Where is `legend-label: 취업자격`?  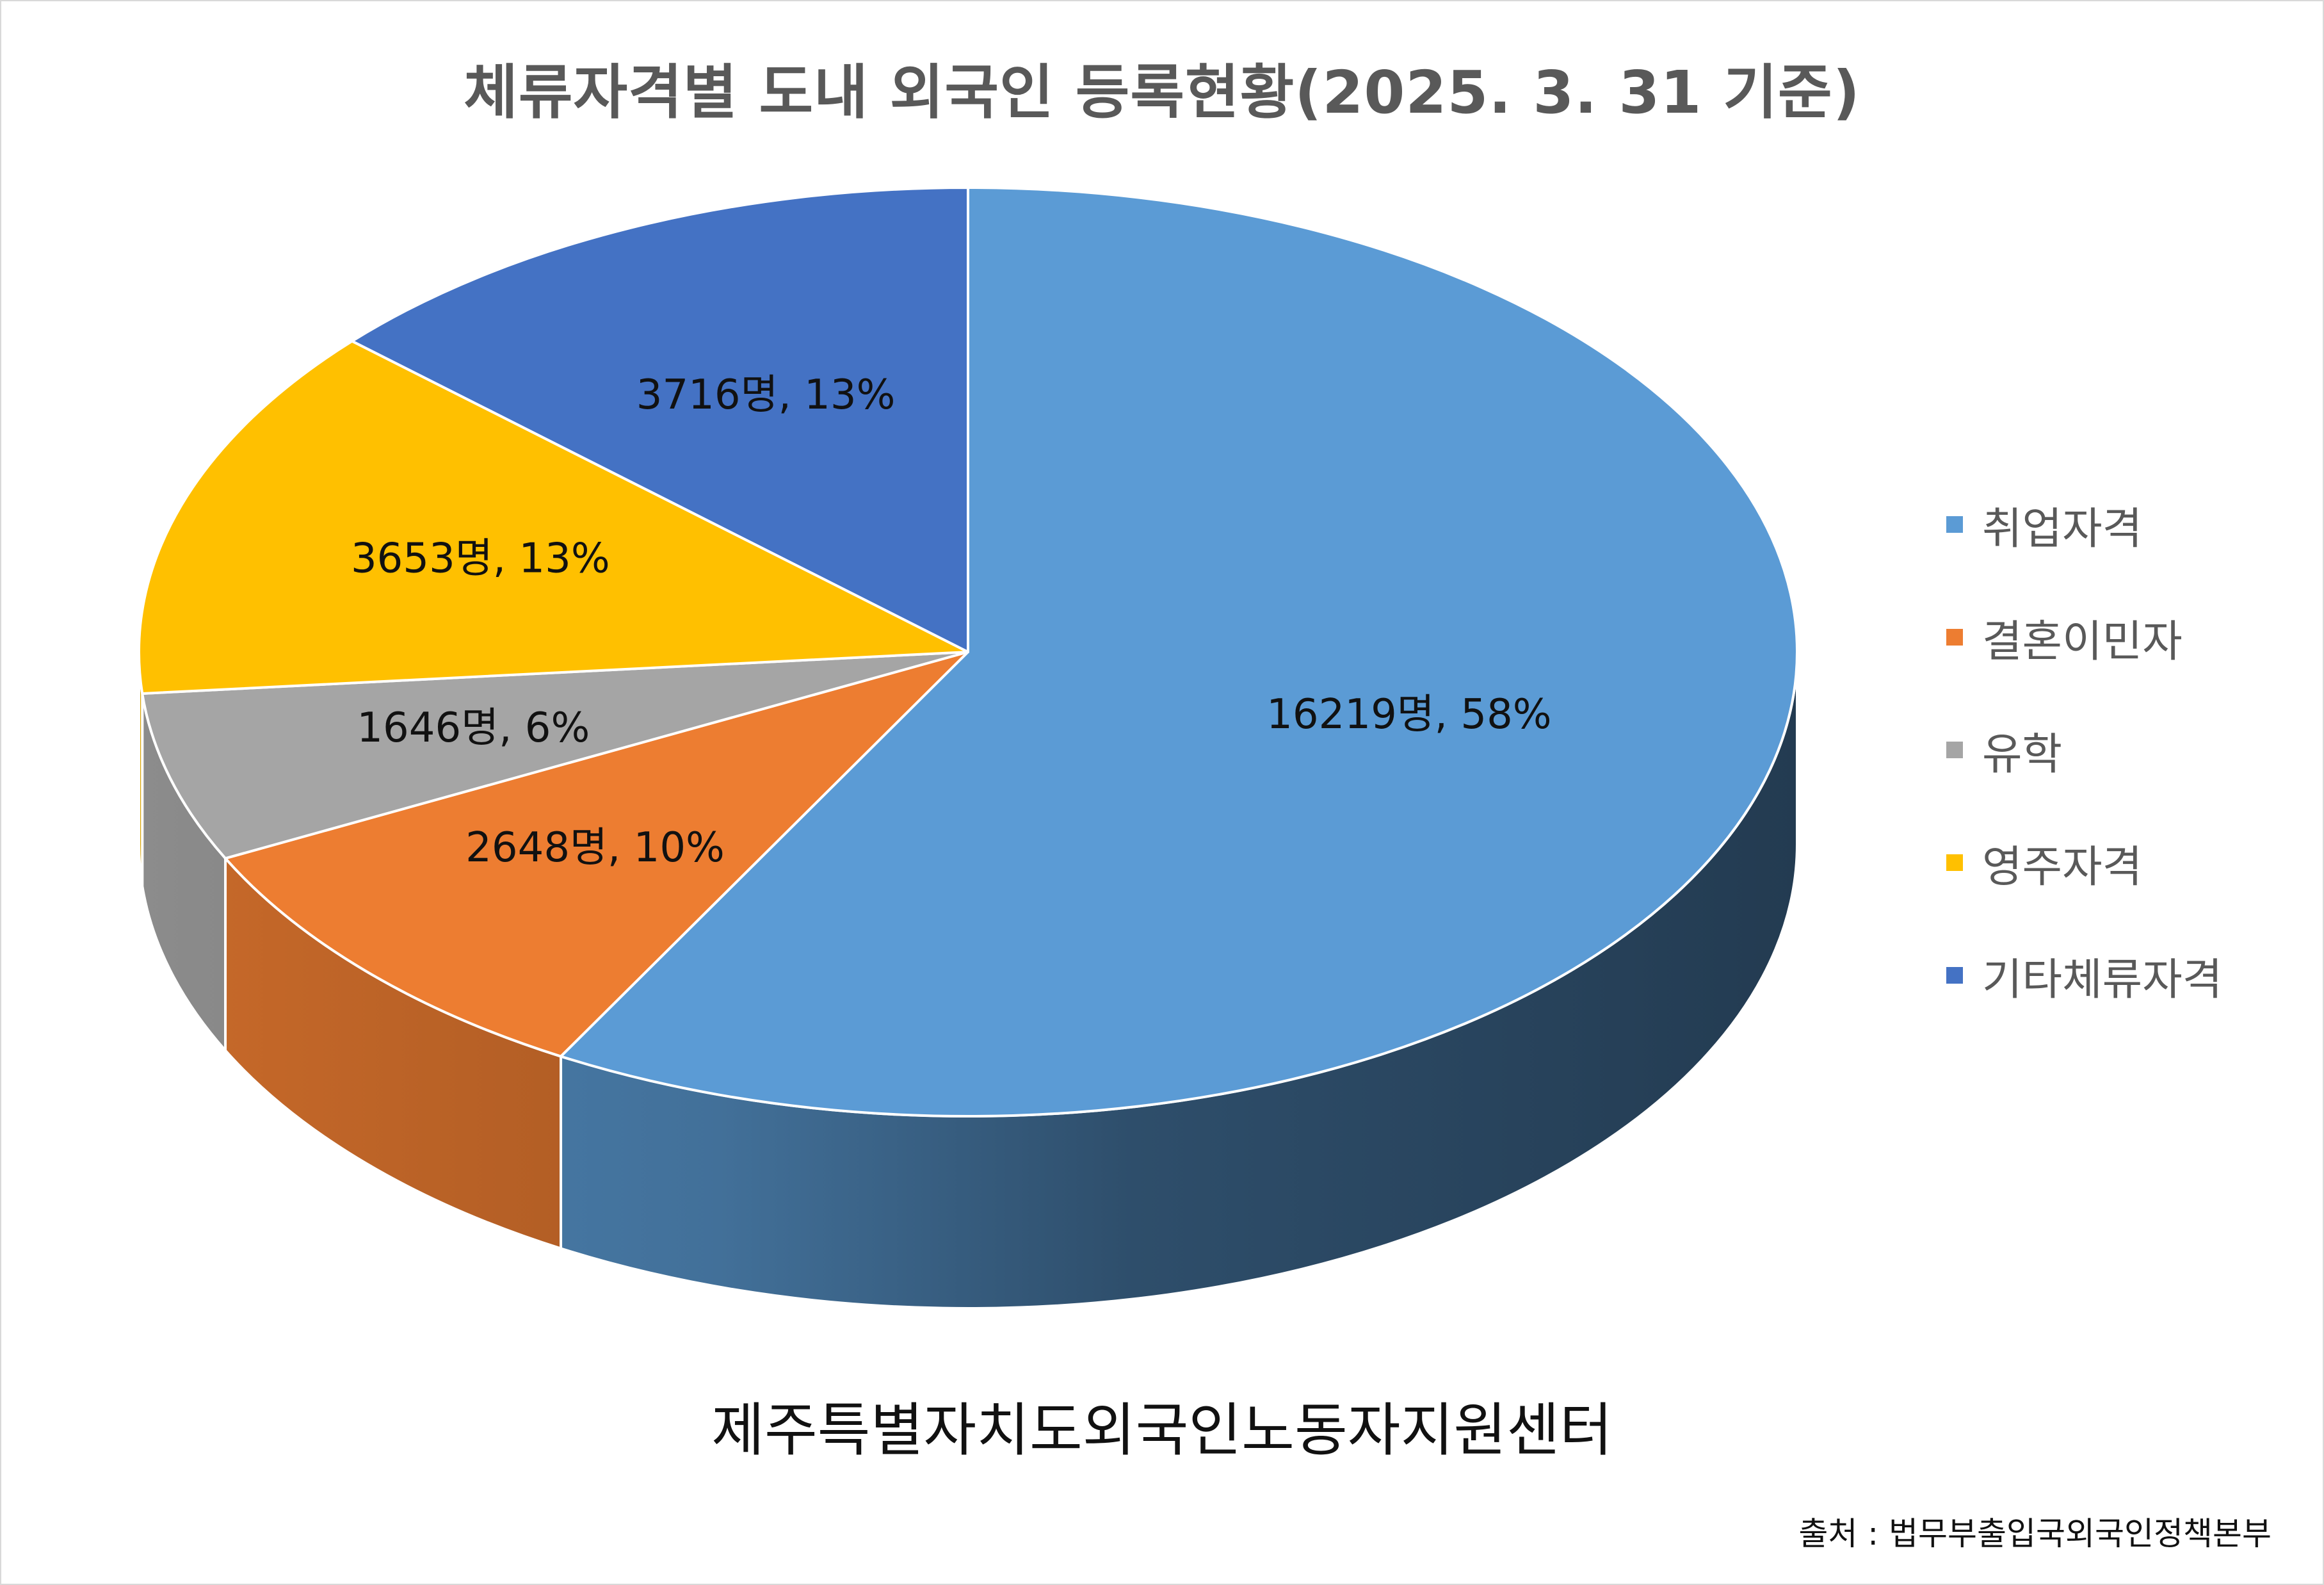
legend-label: 취업자격 is located at coordinates (2062, 529).